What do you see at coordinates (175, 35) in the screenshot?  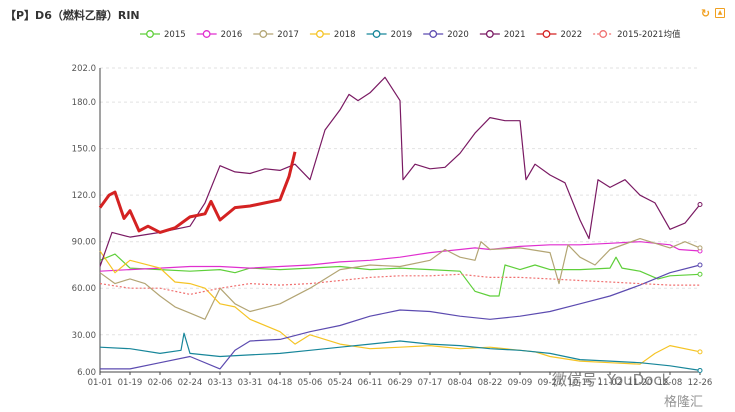 I see `legend-label: 2015` at bounding box center [175, 35].